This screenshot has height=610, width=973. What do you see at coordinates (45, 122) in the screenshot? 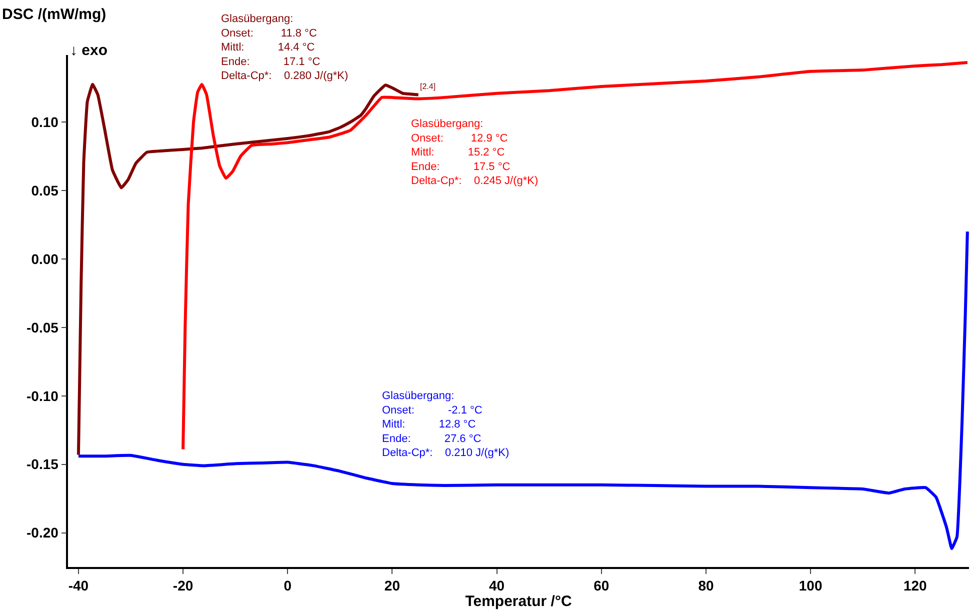
I see `y-tick-label: 0.10` at bounding box center [45, 122].